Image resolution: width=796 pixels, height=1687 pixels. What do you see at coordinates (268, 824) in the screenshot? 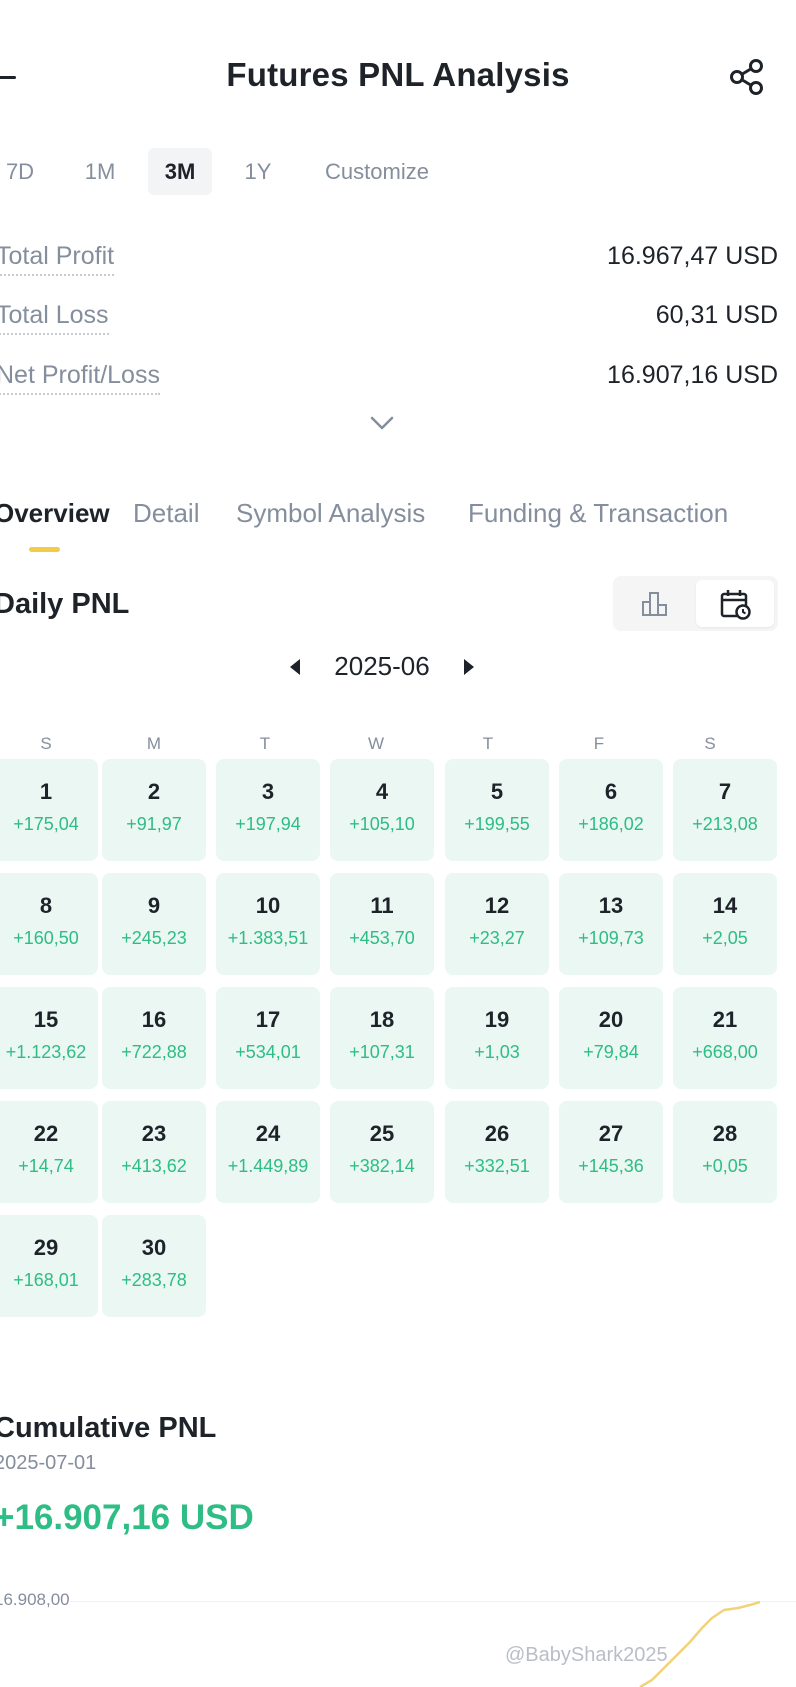
I see `day-pnl: +197,94` at bounding box center [268, 824].